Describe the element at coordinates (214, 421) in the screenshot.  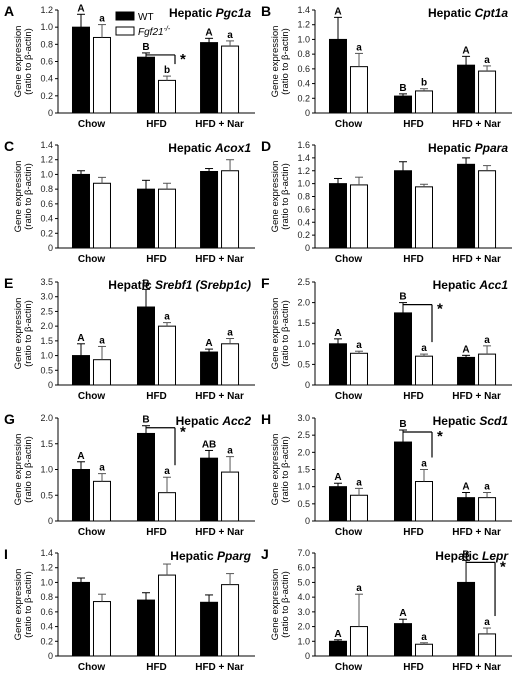
I see `chart-title: Hepatic Acc2` at that location.